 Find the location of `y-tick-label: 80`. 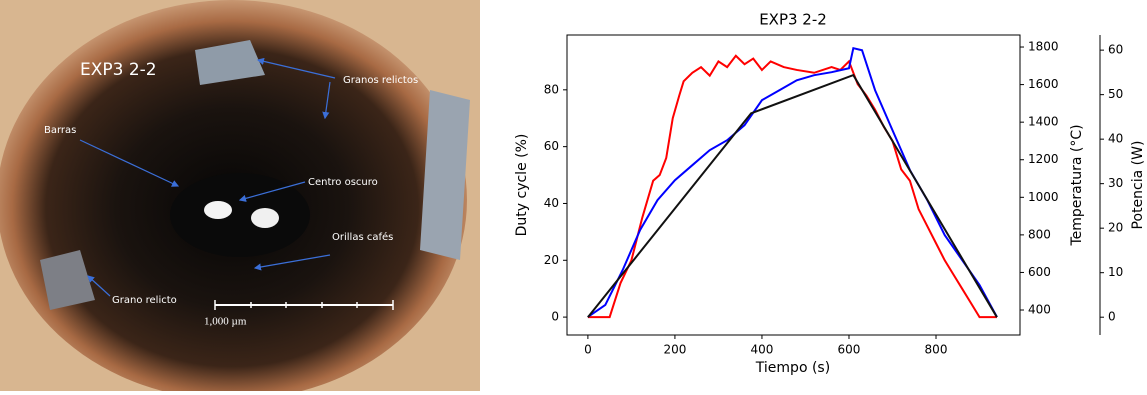

y-tick-label: 80 is located at coordinates (551, 89).